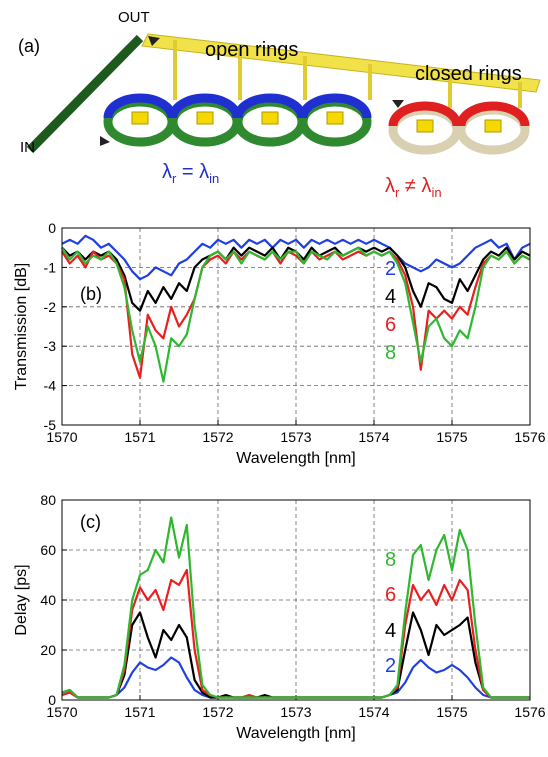  Describe the element at coordinates (251, 50) in the screenshot. I see `open-rings-label: open rings` at that location.